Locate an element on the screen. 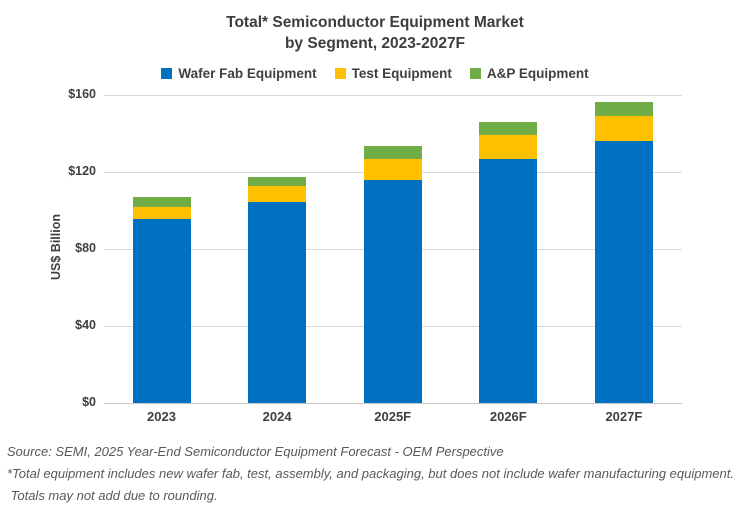  legend-item-ap-equipment: A&P Equipment is located at coordinates (529, 73).